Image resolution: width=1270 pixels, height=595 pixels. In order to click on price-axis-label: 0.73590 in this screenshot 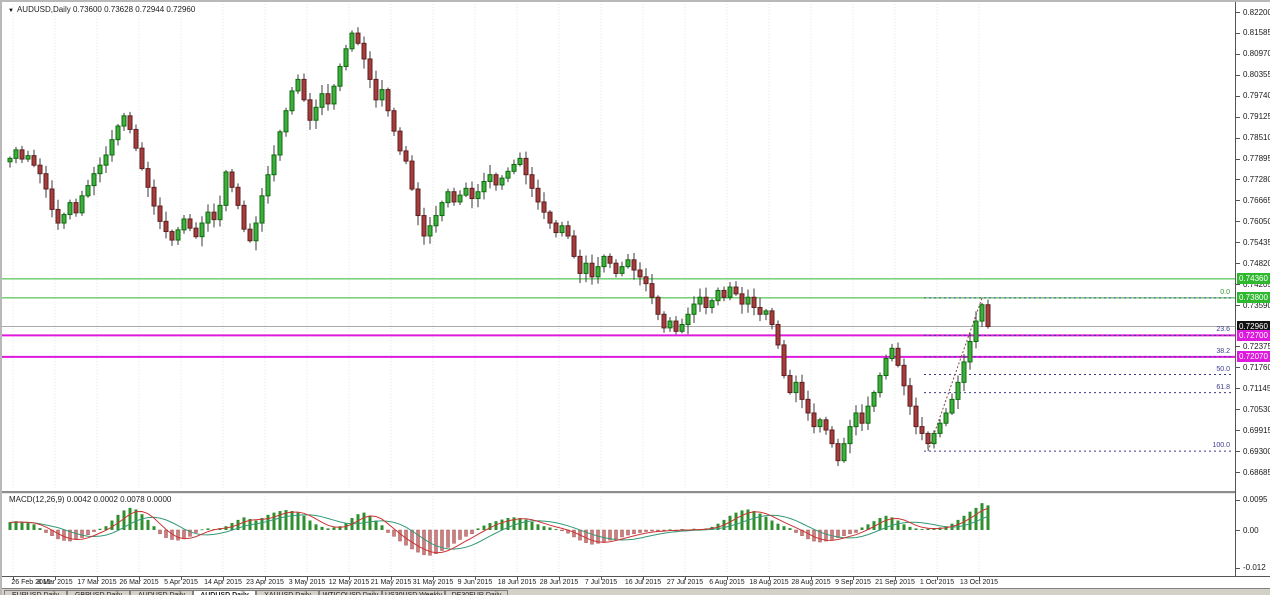, I will do `click(1256, 305)`.